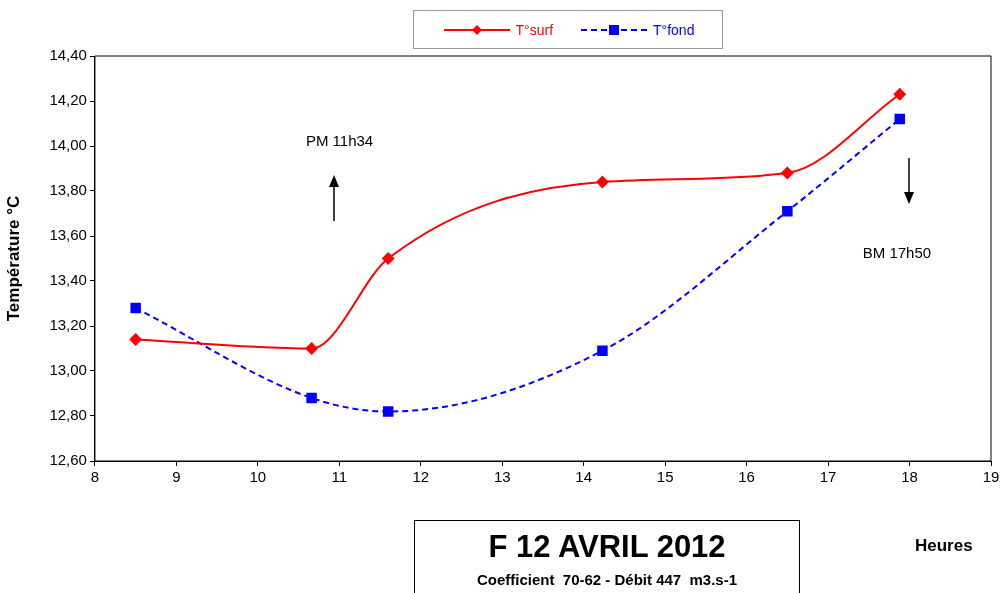 Image resolution: width=1003 pixels, height=593 pixels. Describe the element at coordinates (909, 477) in the screenshot. I see `x-tick-label: 18` at that location.